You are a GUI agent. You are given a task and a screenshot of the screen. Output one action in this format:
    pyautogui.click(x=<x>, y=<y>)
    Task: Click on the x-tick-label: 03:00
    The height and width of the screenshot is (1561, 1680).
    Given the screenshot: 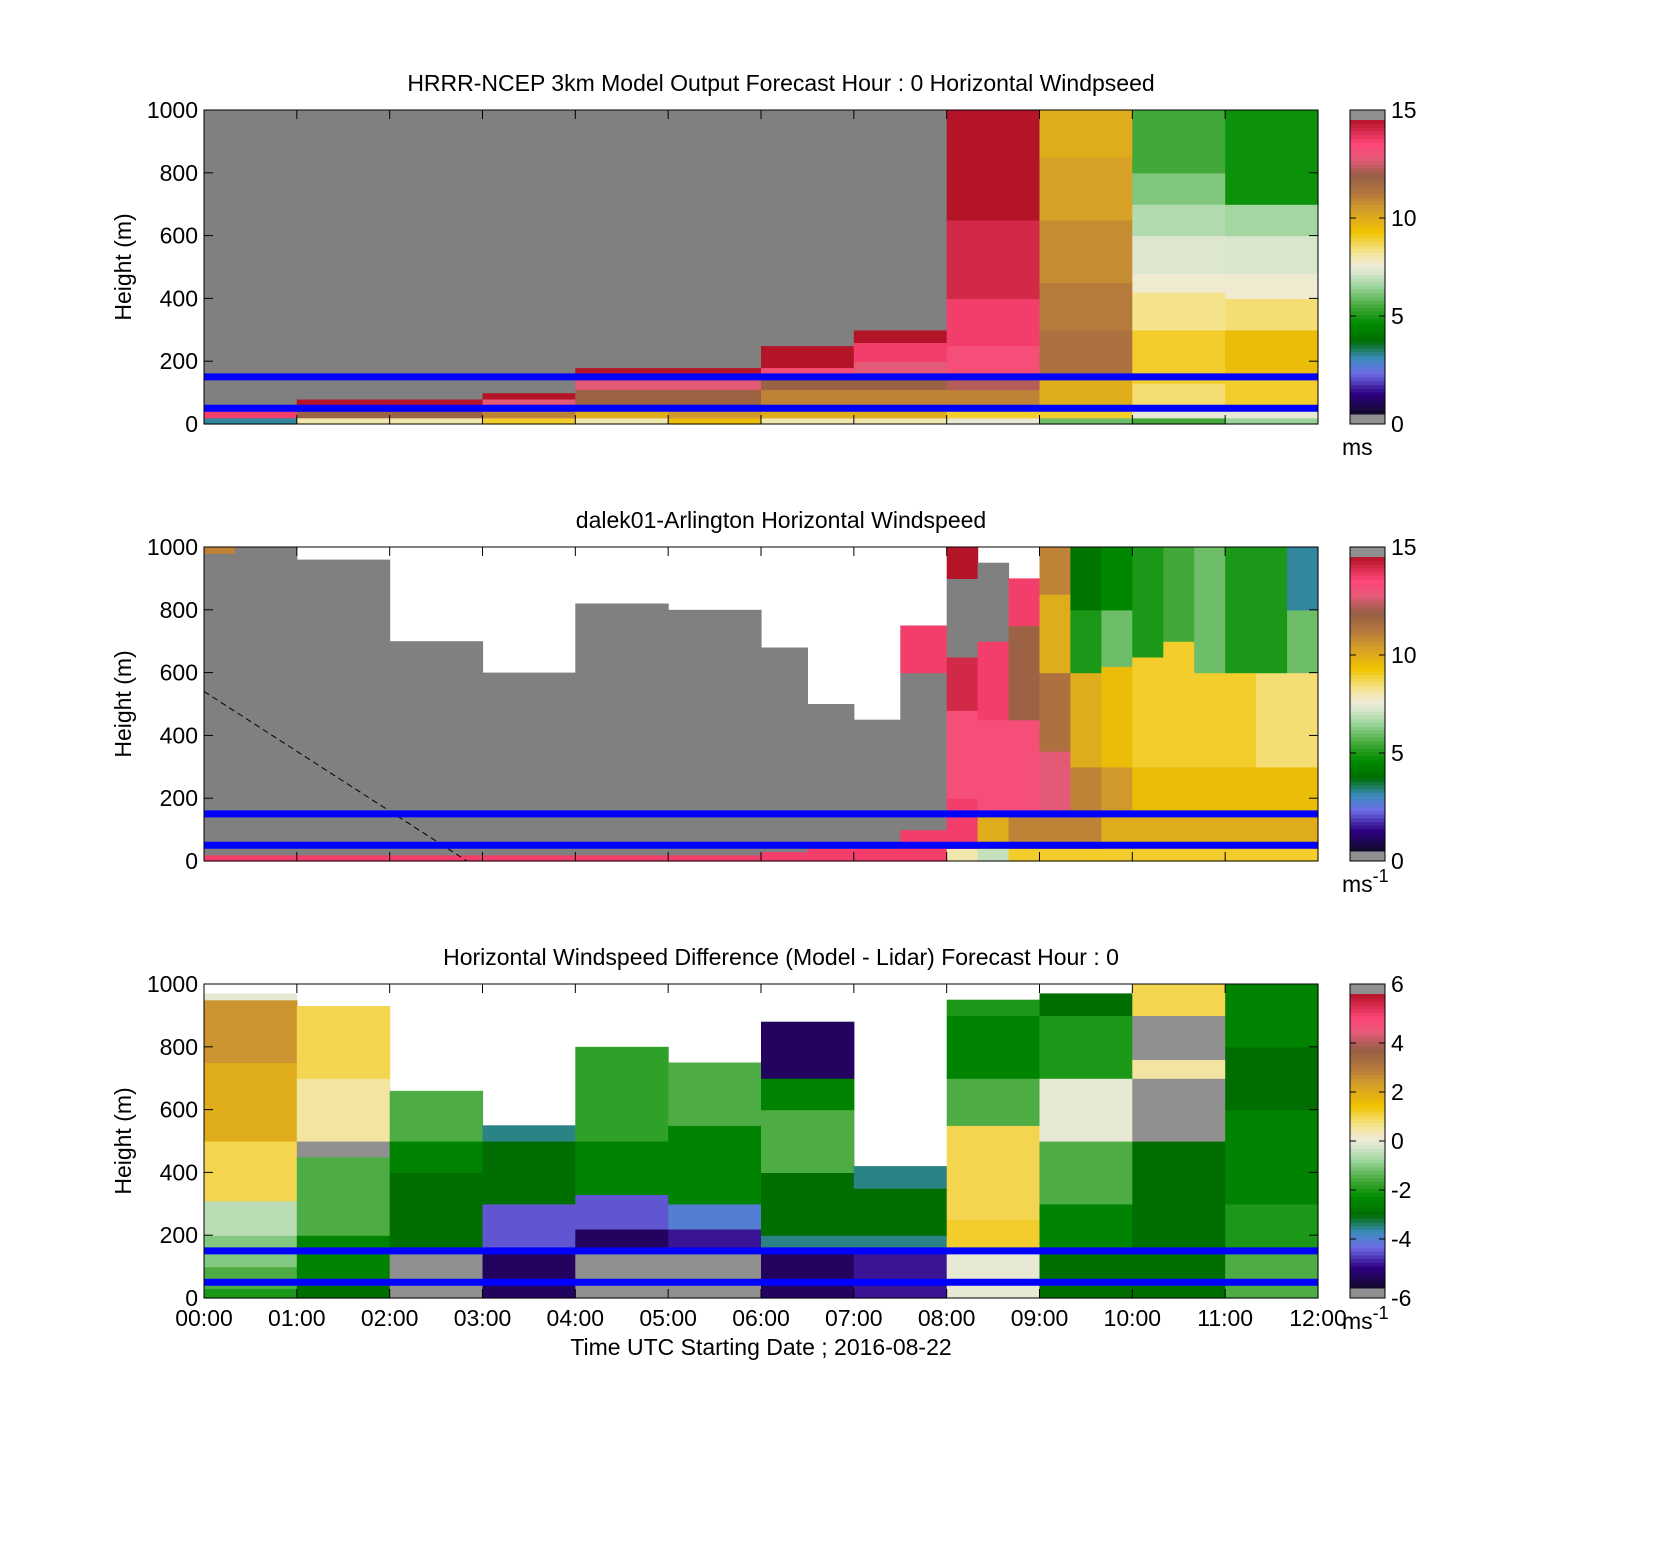 What is the action you would take?
    pyautogui.click(x=483, y=1318)
    